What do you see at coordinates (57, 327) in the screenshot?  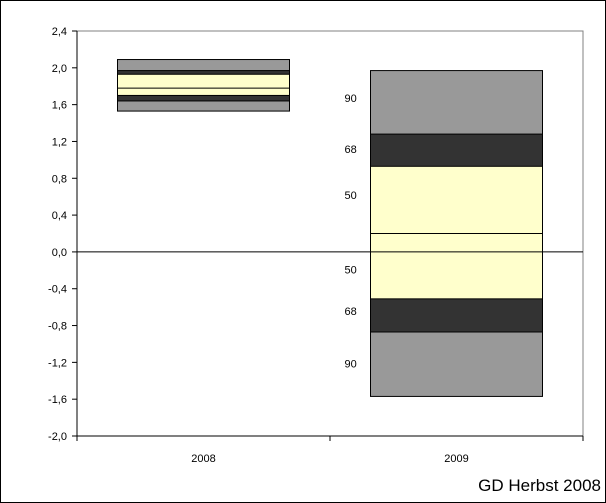 I see `y-tick-label: -0,8` at bounding box center [57, 327].